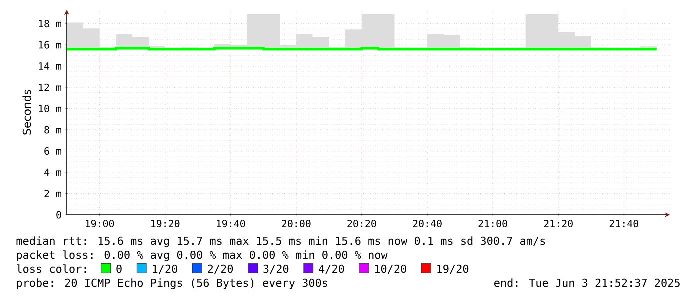 The width and height of the screenshot is (697, 297). What do you see at coordinates (331, 269) in the screenshot?
I see `legend-label: 4/20` at bounding box center [331, 269].